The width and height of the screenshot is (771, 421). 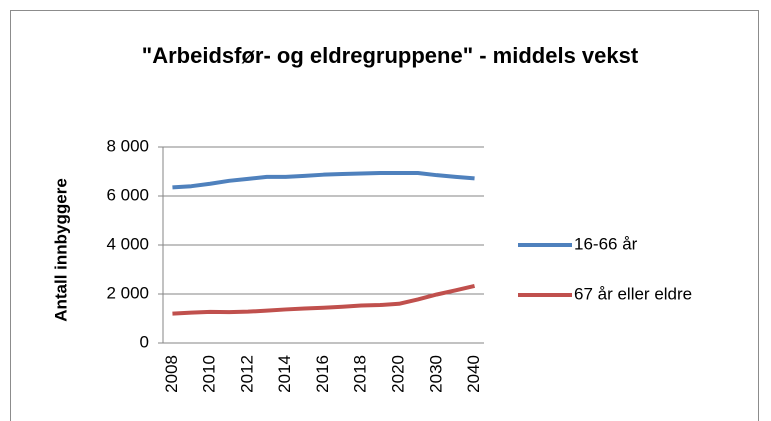 What do you see at coordinates (435, 374) in the screenshot?
I see `x-tick-label: 2030` at bounding box center [435, 374].